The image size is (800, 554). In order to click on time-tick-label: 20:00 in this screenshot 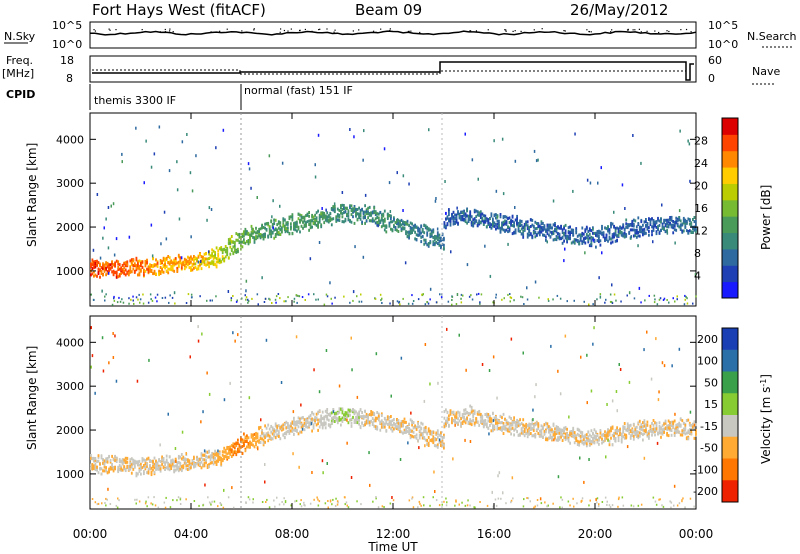, I will do `click(595, 534)`.